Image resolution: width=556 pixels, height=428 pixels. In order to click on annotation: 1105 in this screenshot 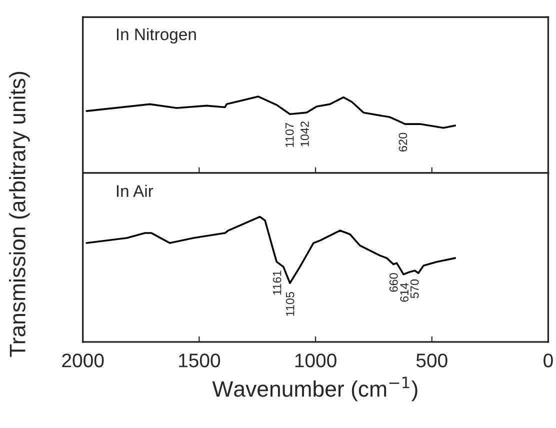, I will do `click(290, 304)`.